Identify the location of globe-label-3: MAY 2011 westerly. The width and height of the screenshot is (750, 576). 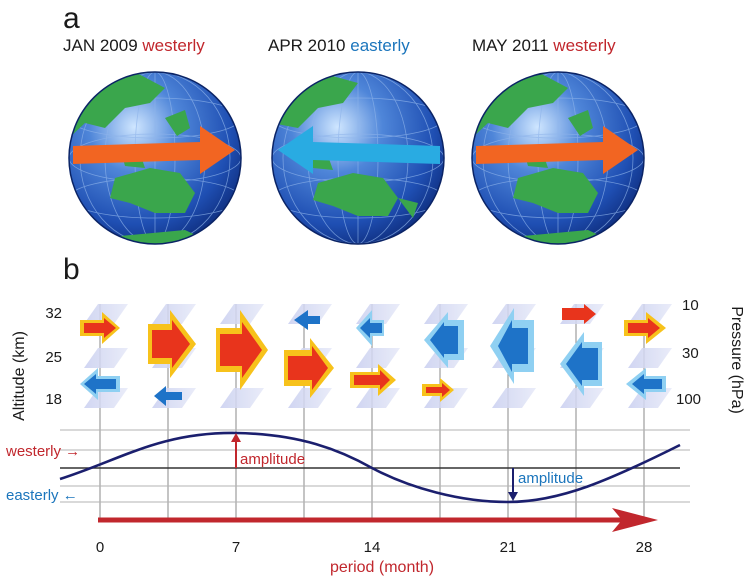
(544, 46).